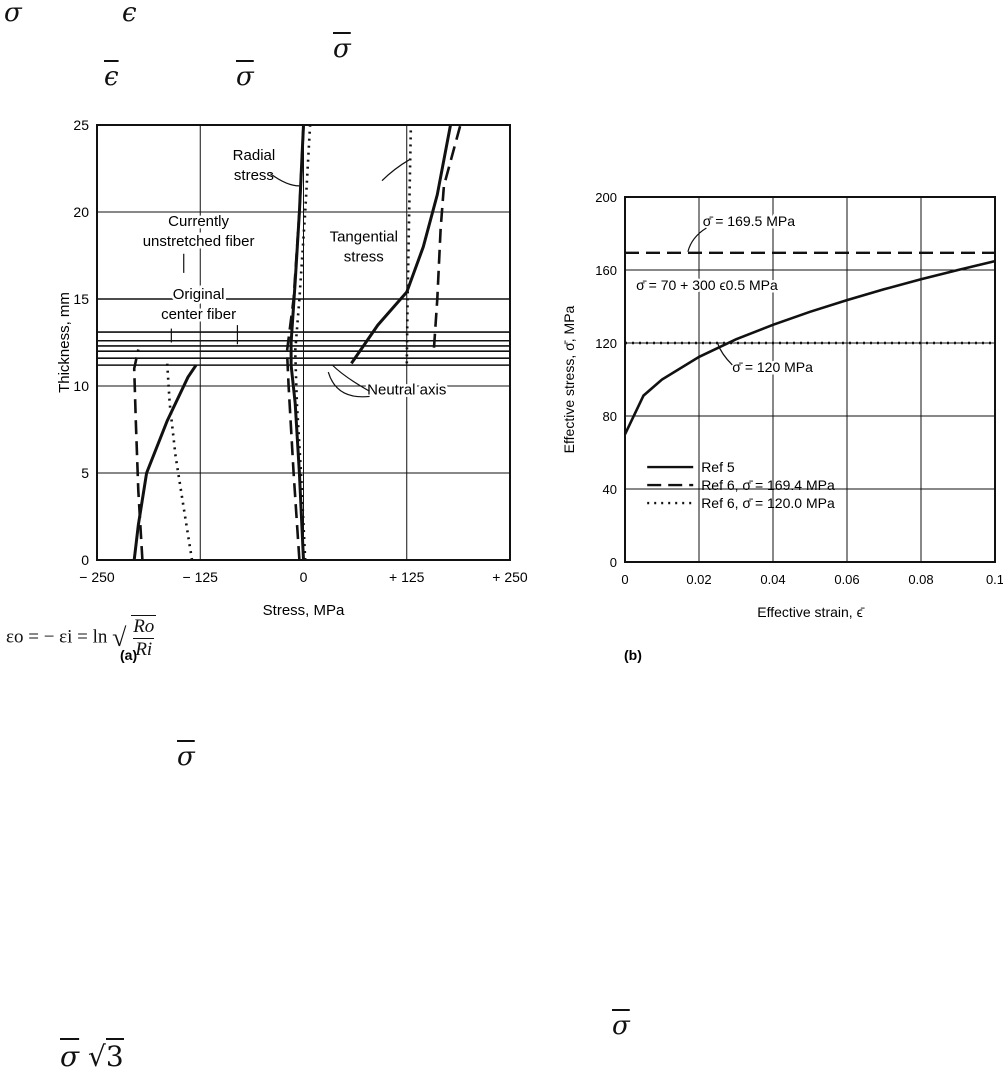 The image size is (1007, 1085). I want to click on panel-label: (b), so click(633, 655).